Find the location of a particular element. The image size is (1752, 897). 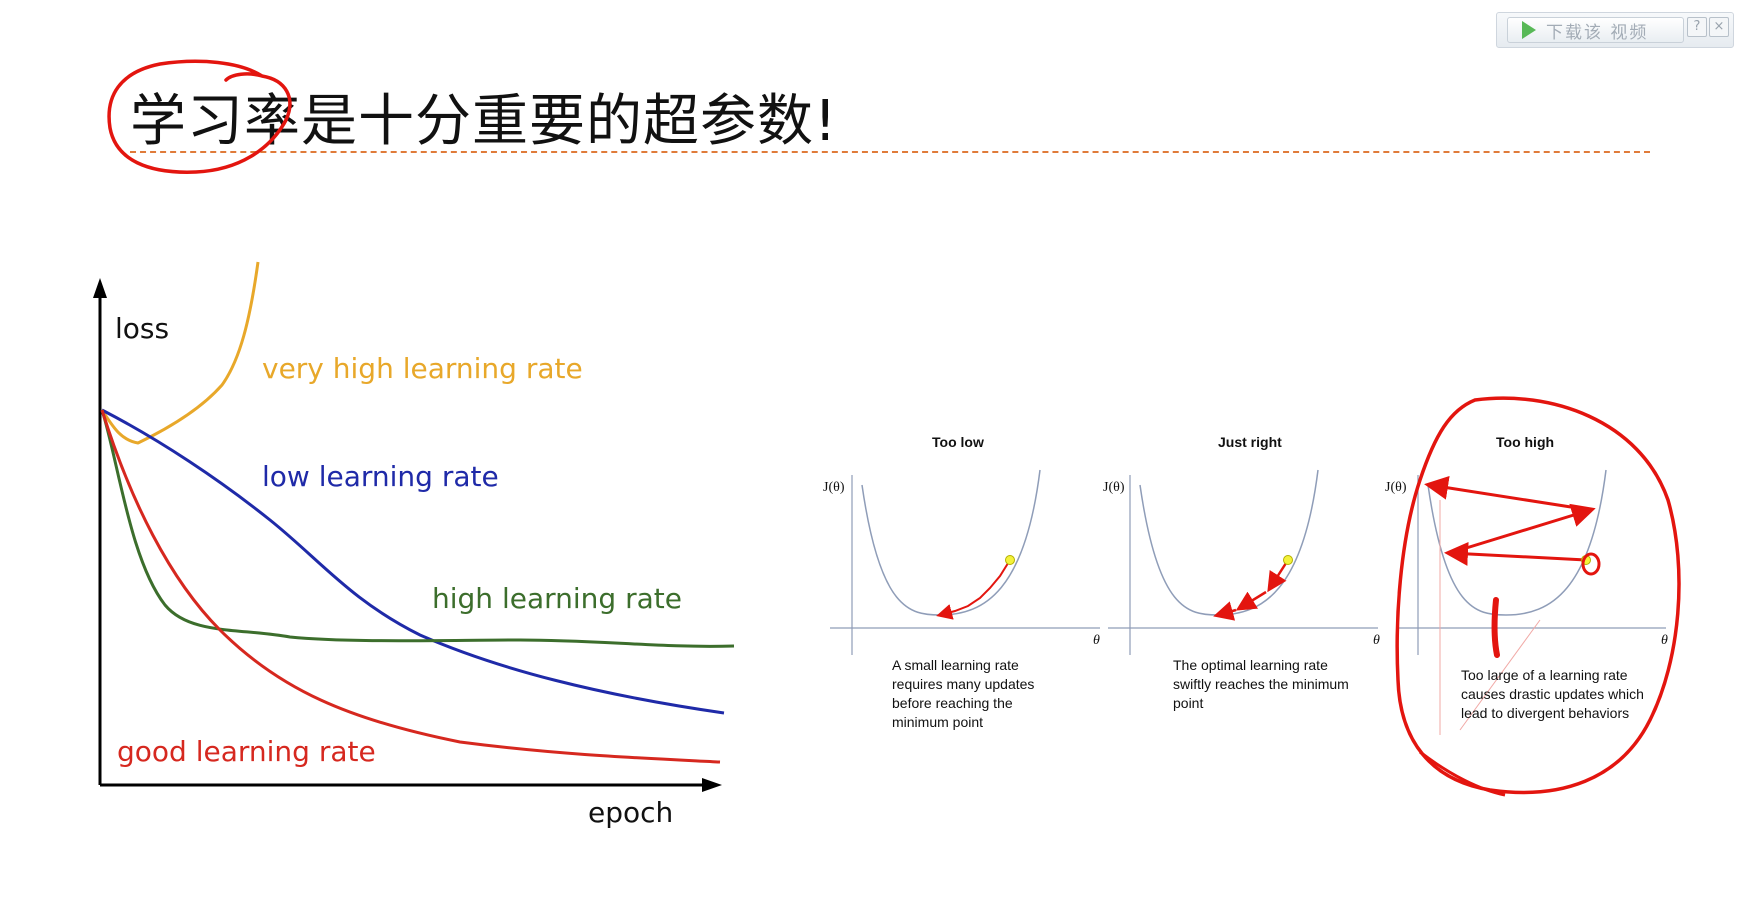

panel-title-too-high: Too high is located at coordinates (1525, 442).